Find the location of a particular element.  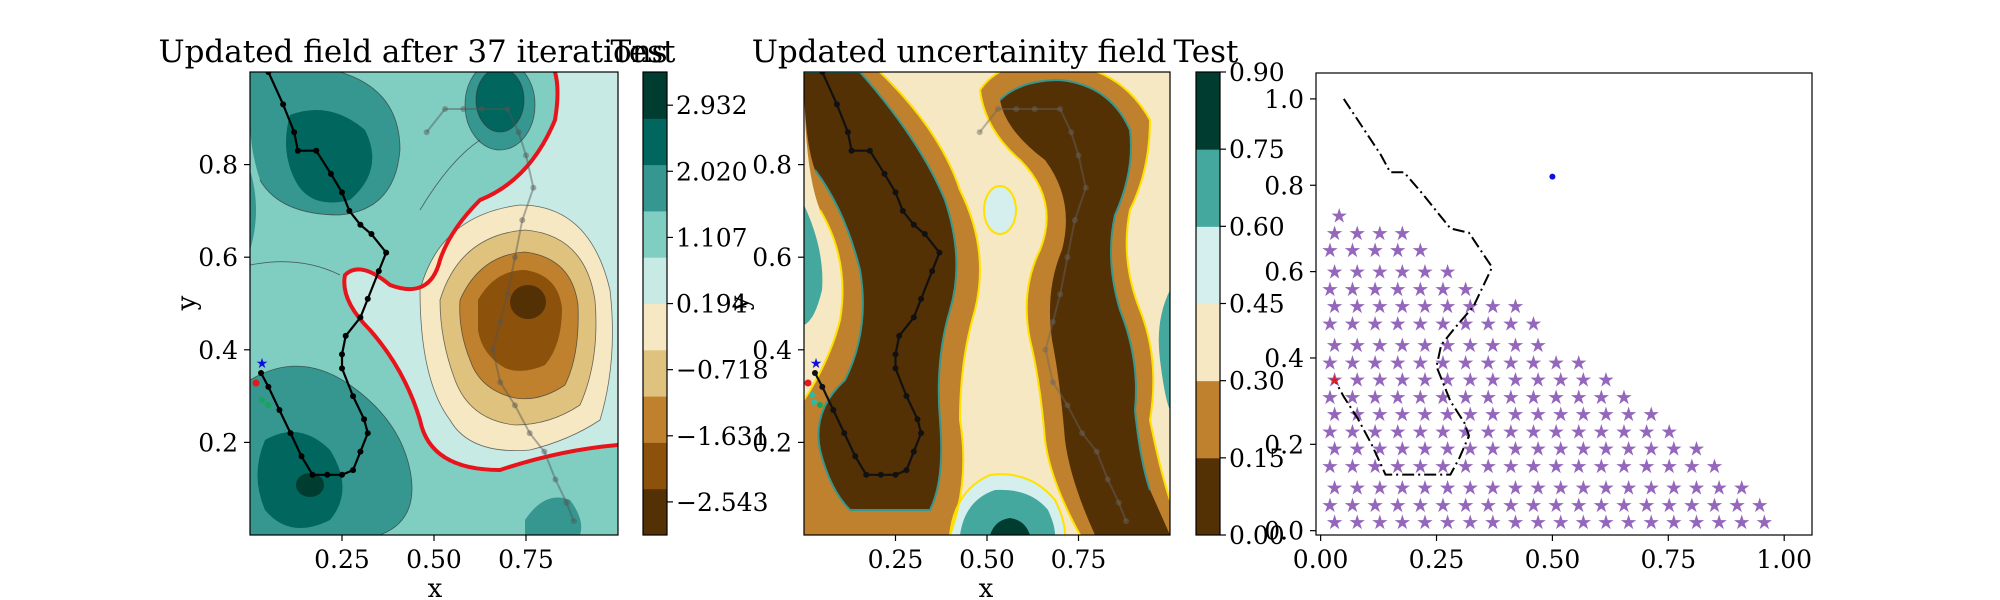

ytick-label: 0.6 is located at coordinates (772, 257).